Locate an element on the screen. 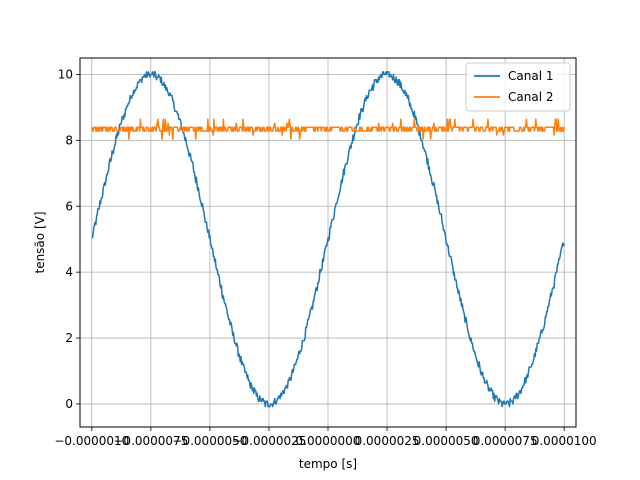 The width and height of the screenshot is (640, 480). x-tick-label: 0.0000025 is located at coordinates (387, 441).